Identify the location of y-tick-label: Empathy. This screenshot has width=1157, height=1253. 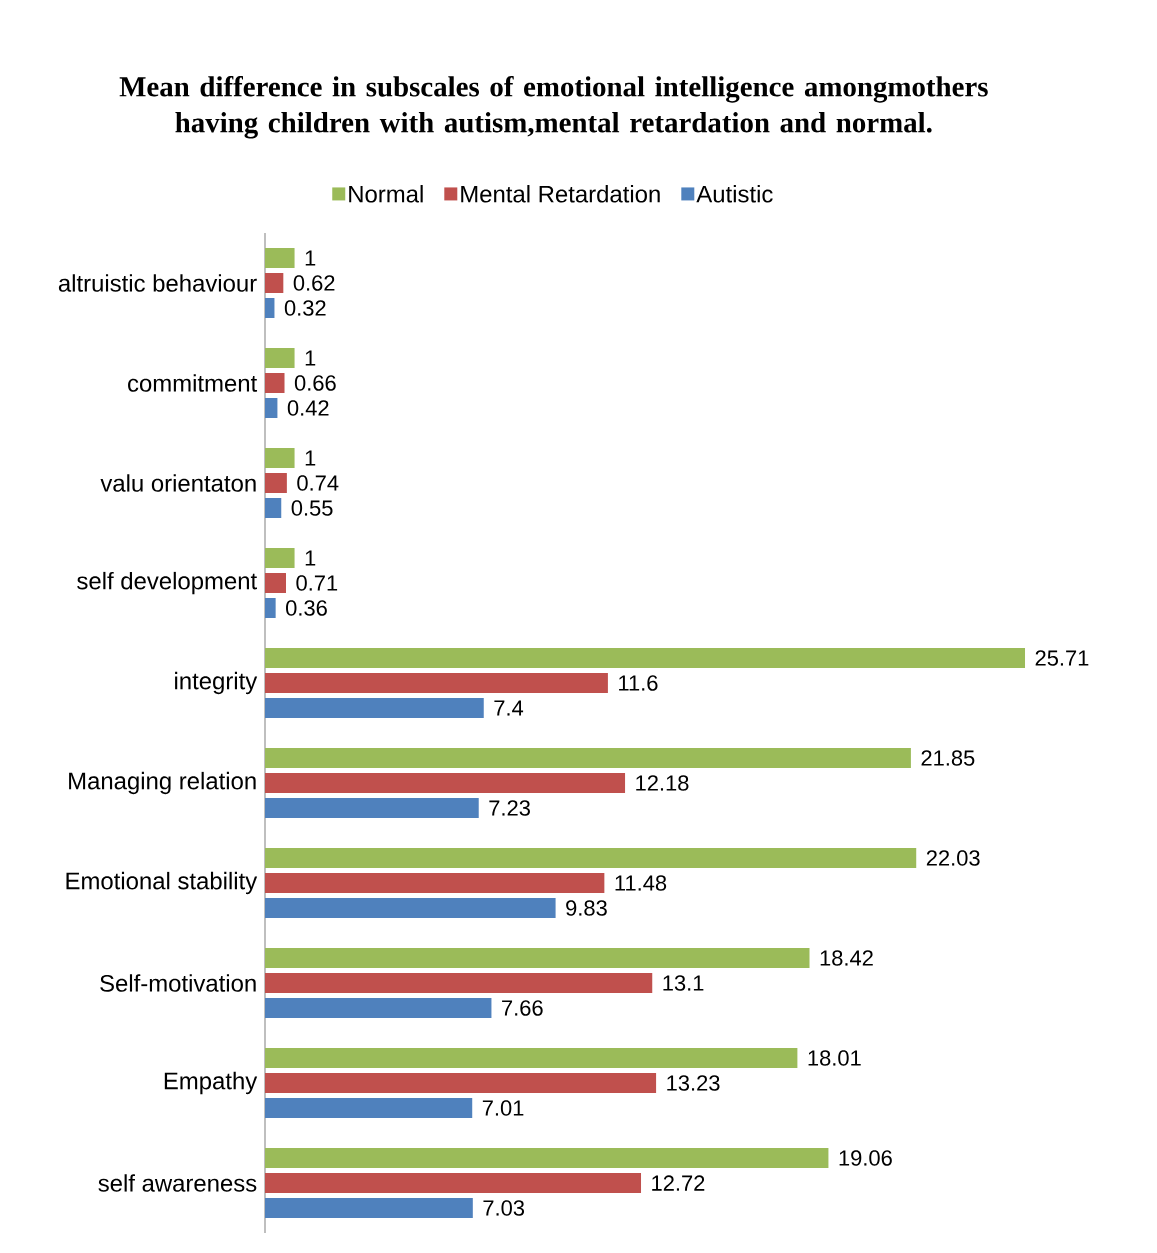
(211, 1083).